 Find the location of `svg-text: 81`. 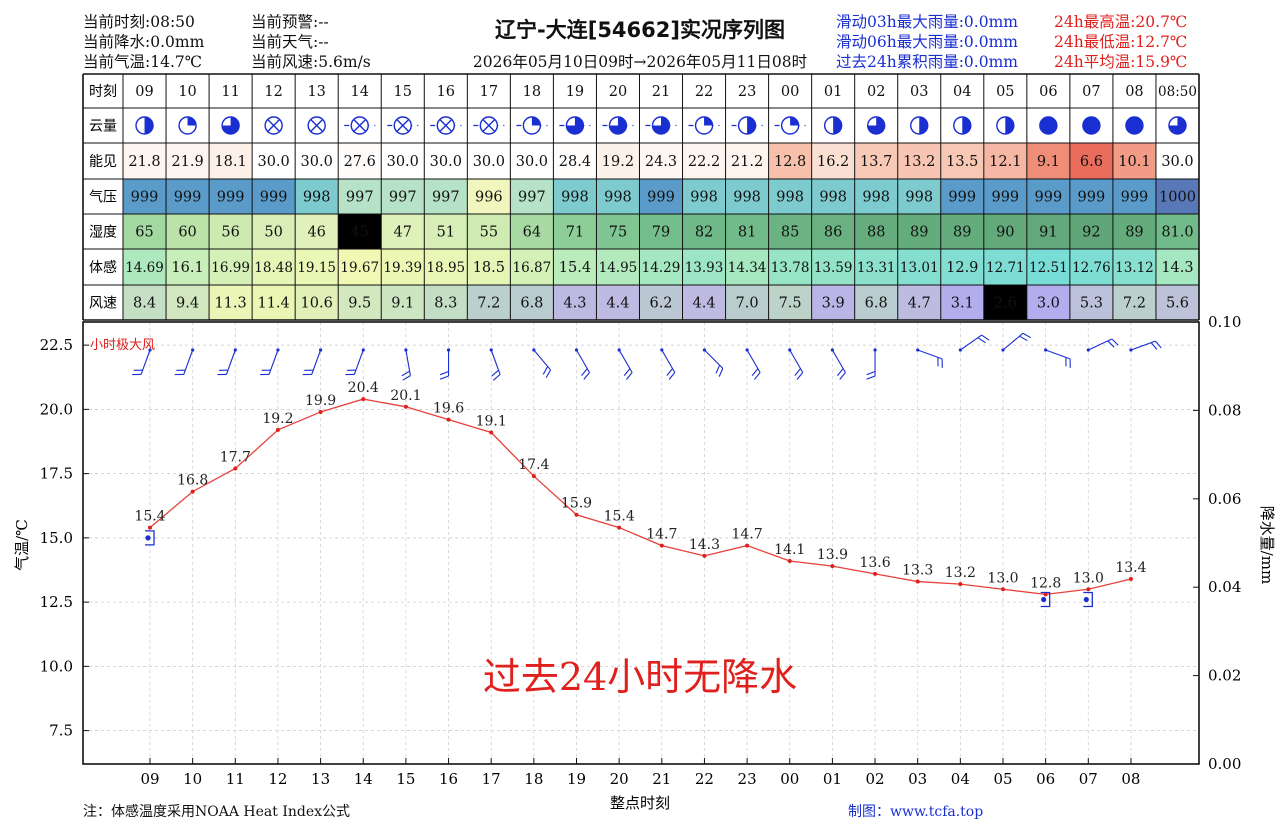

svg-text: 81 is located at coordinates (747, 233).